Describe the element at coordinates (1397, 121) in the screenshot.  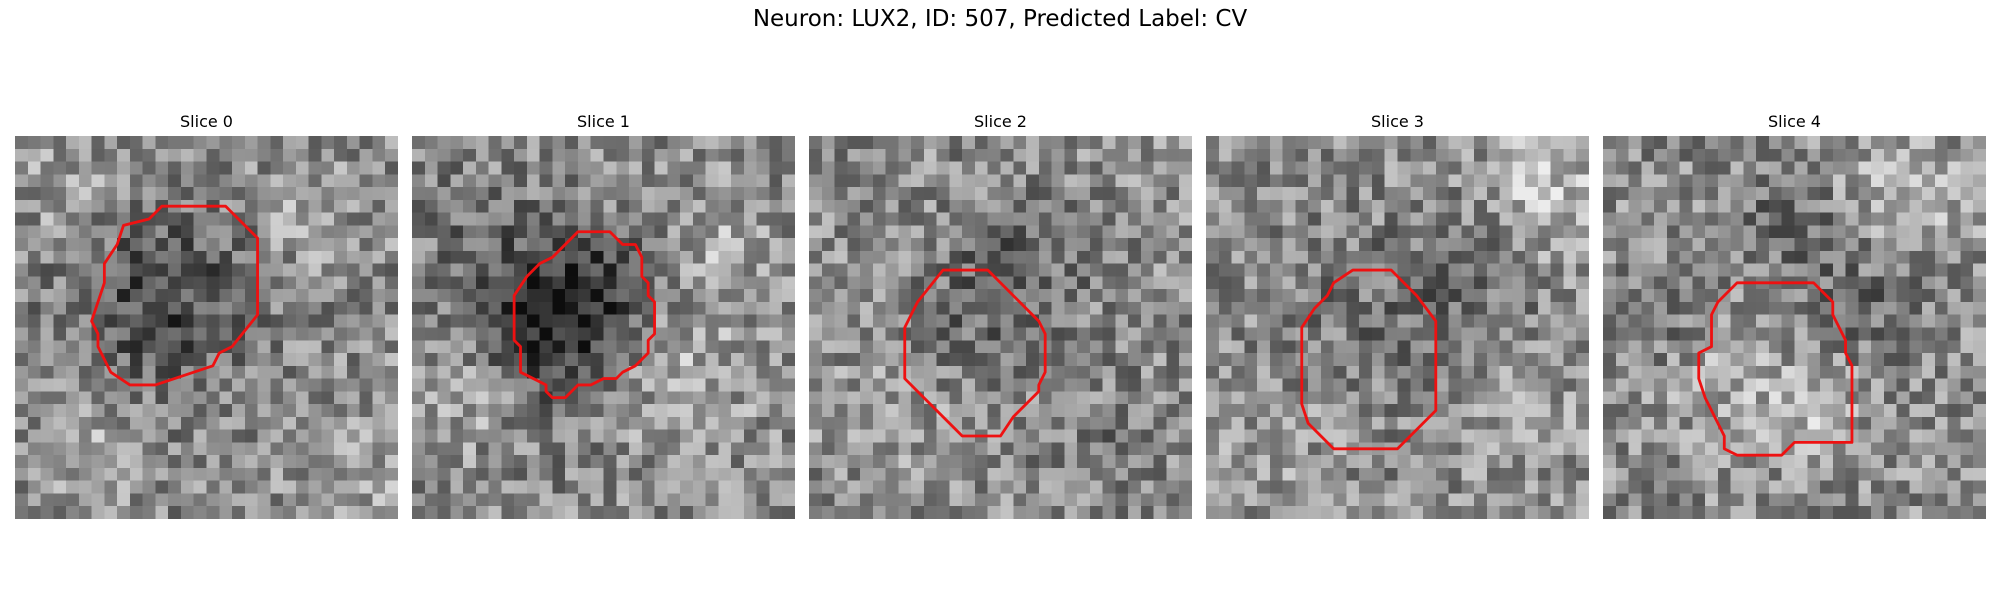
I see `slice-title: Slice 3` at that location.